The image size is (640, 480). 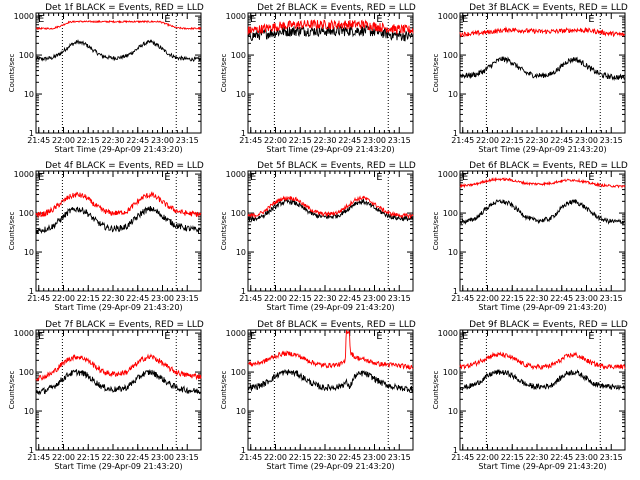 I want to click on chart-title: Det 2f BLACK = Events, RED = LLD, so click(x=336, y=8).